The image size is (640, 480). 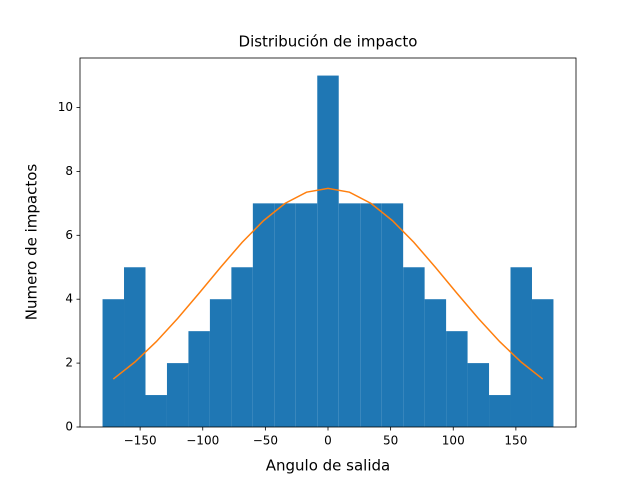 I want to click on x-tick-label: −50, so click(x=265, y=441).